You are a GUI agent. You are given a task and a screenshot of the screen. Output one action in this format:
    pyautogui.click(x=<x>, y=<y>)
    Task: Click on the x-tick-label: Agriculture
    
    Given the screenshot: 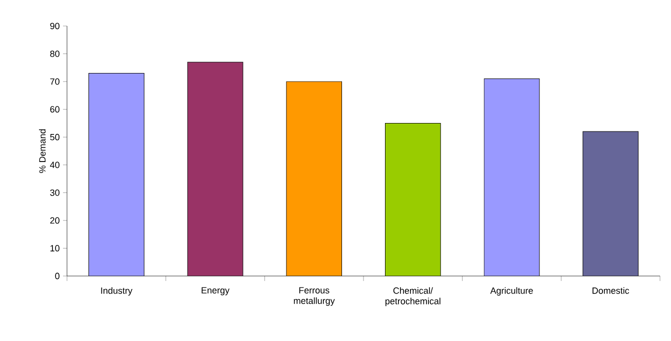 What is the action you would take?
    pyautogui.click(x=511, y=291)
    